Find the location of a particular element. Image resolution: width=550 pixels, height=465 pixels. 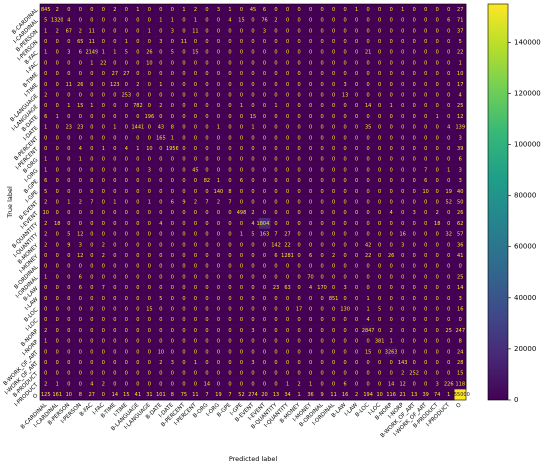

cell-label: 12 is located at coordinates (80, 256).